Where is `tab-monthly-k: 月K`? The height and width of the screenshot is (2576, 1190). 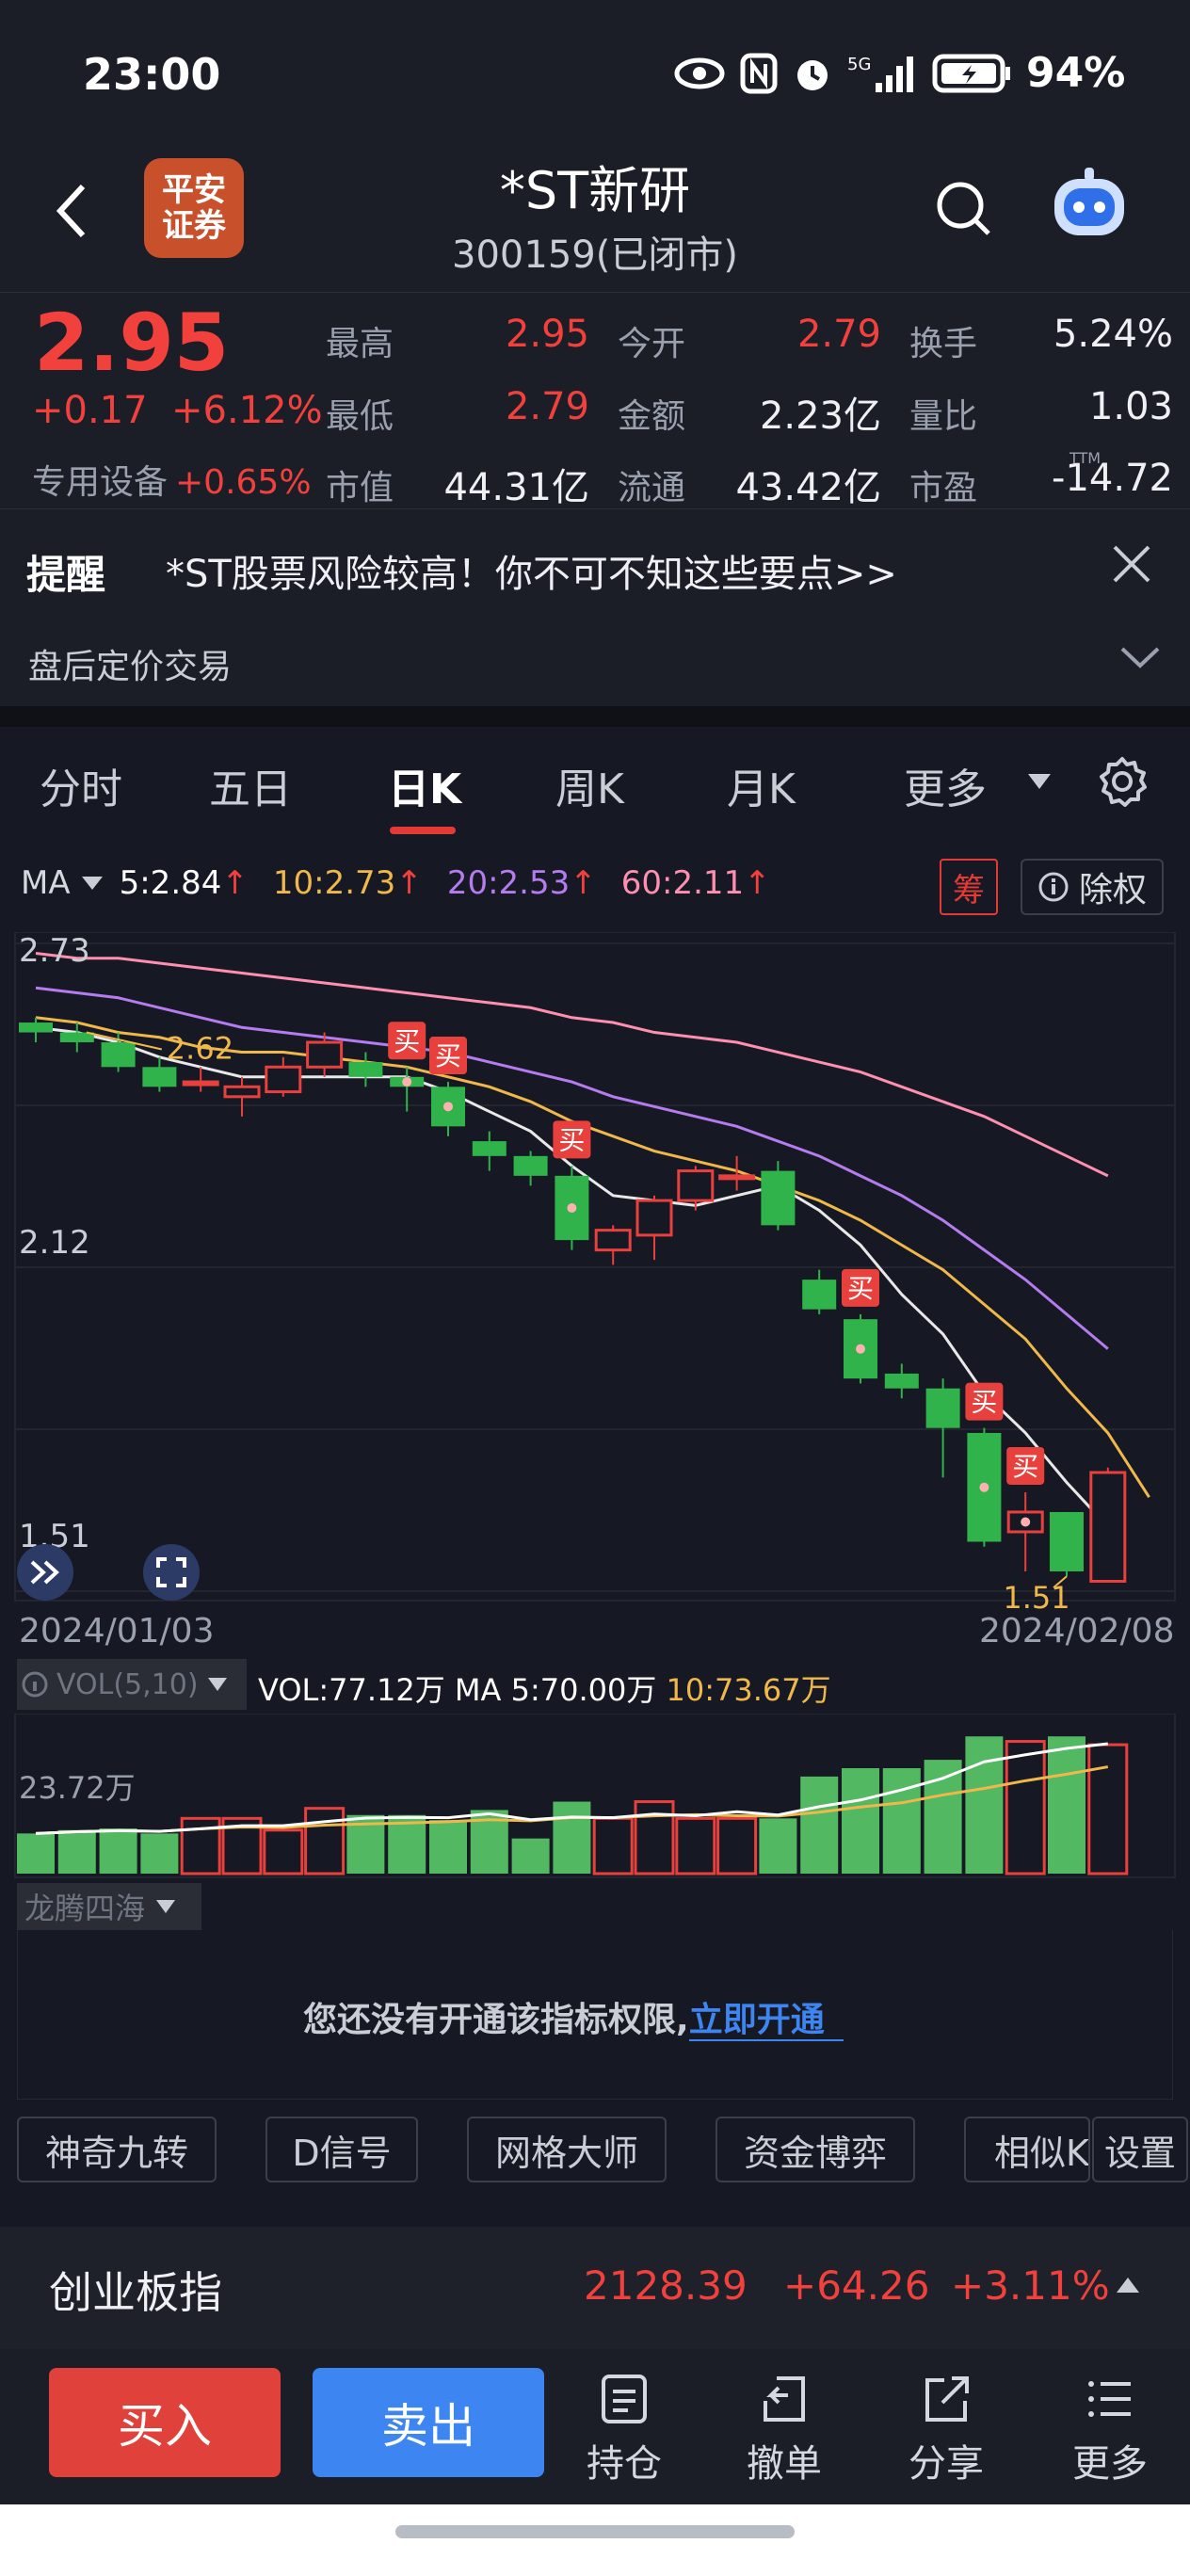
tab-monthly-k: 月K is located at coordinates (761, 789).